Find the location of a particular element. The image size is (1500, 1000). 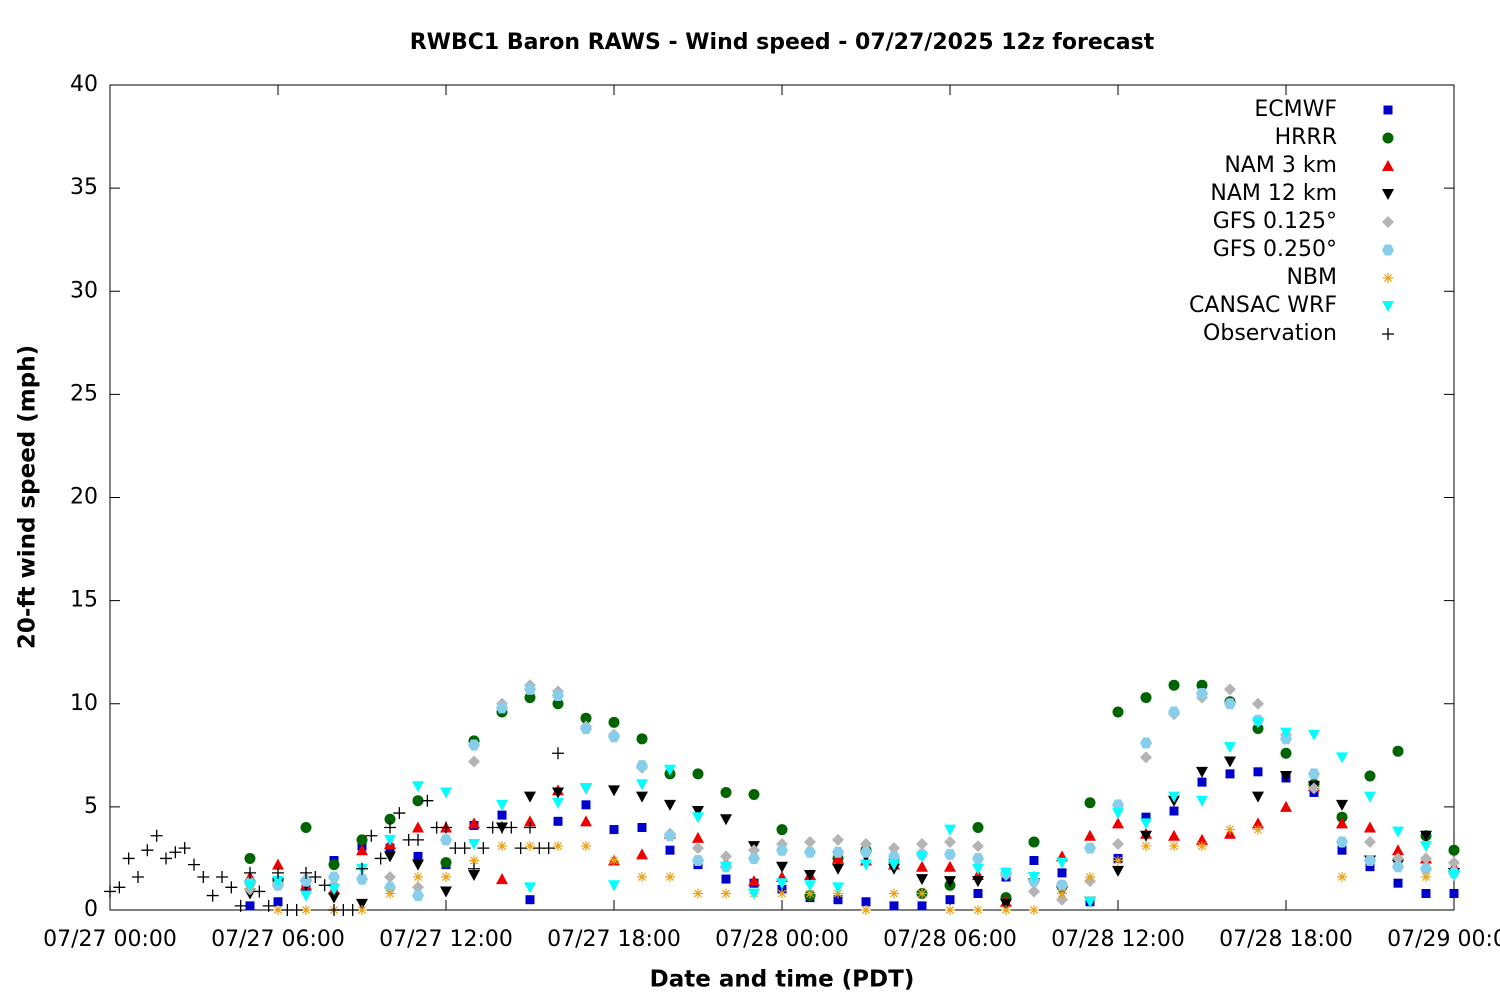

x-tick-label: 07/28 18:00 is located at coordinates (1286, 939).